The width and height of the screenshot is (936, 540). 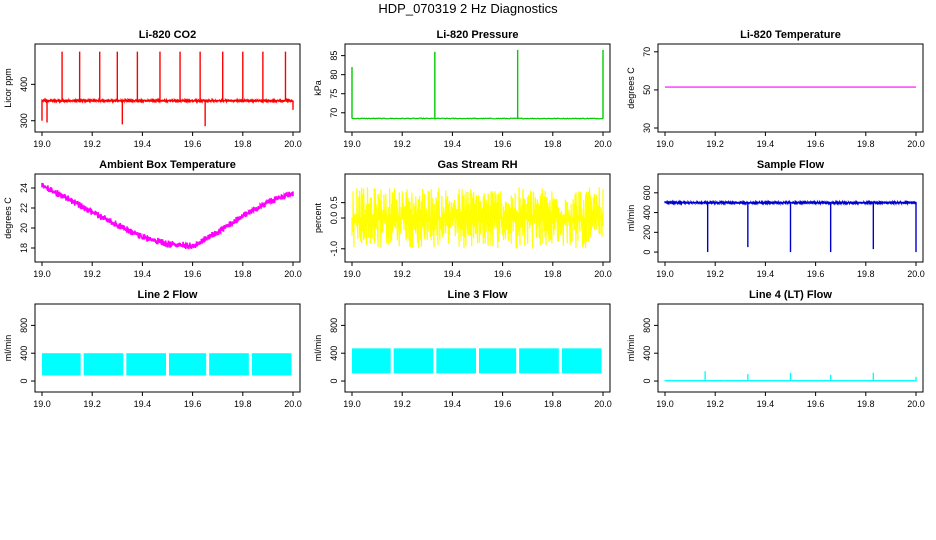 What do you see at coordinates (334, 75) in the screenshot?
I see `y-tick-label: 80` at bounding box center [334, 75].